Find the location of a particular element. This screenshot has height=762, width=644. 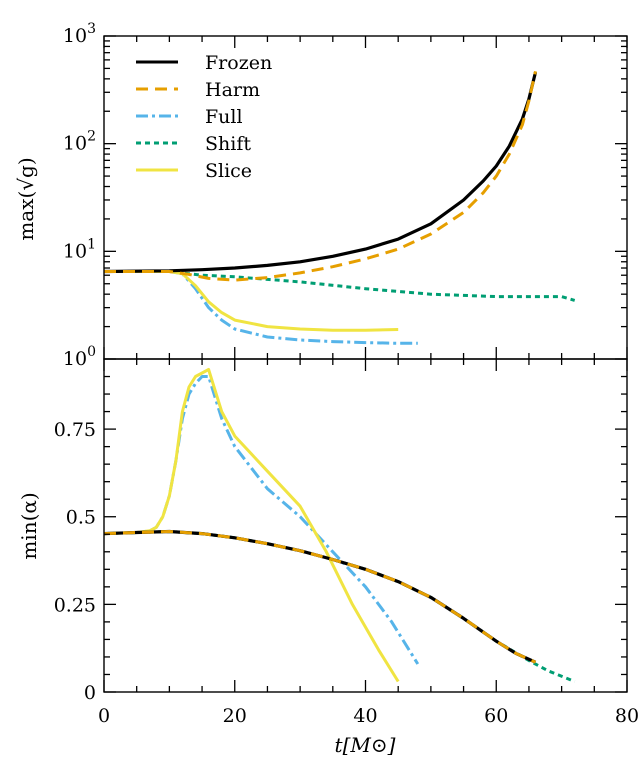

legend-label-frozen: Frozen is located at coordinates (238, 63).